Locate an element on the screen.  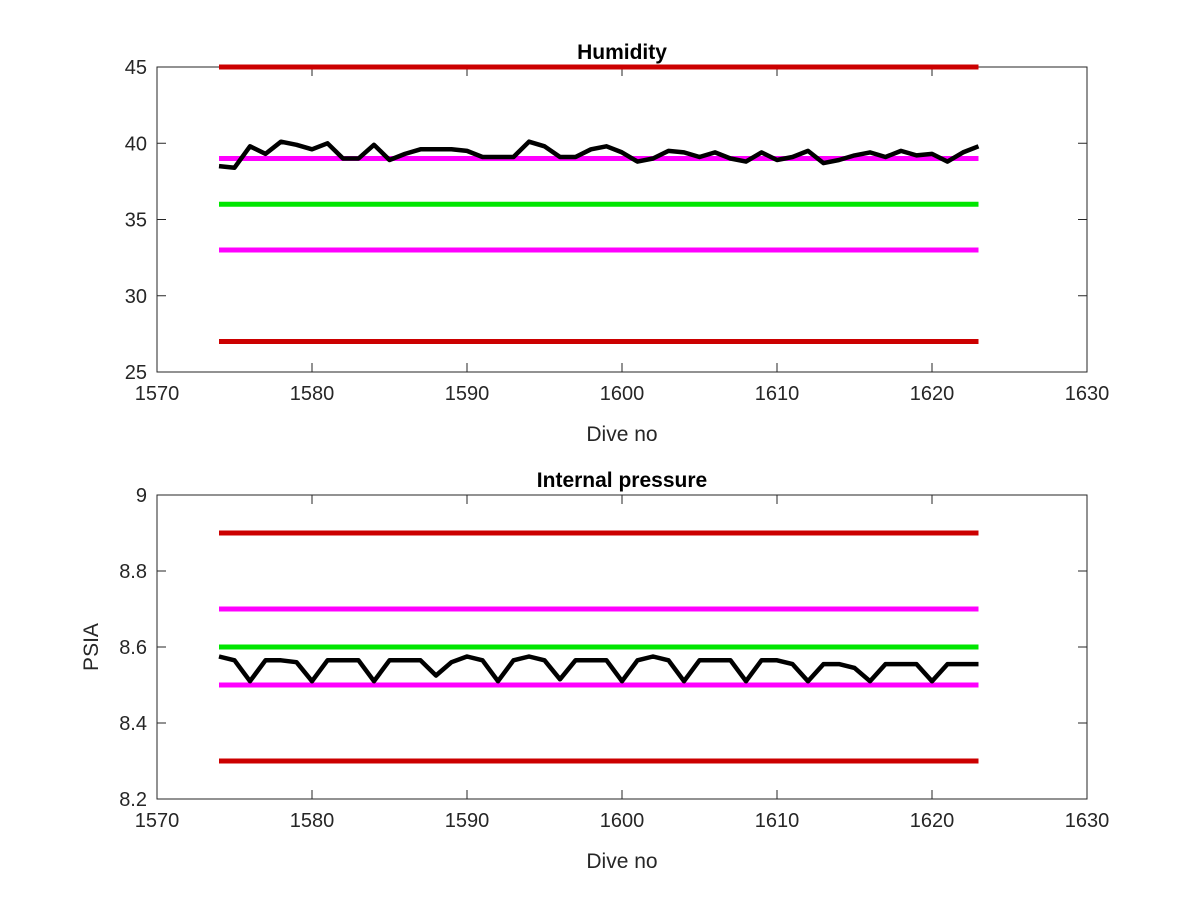
humidity-x-tick-label: 1630 is located at coordinates (1087, 394).